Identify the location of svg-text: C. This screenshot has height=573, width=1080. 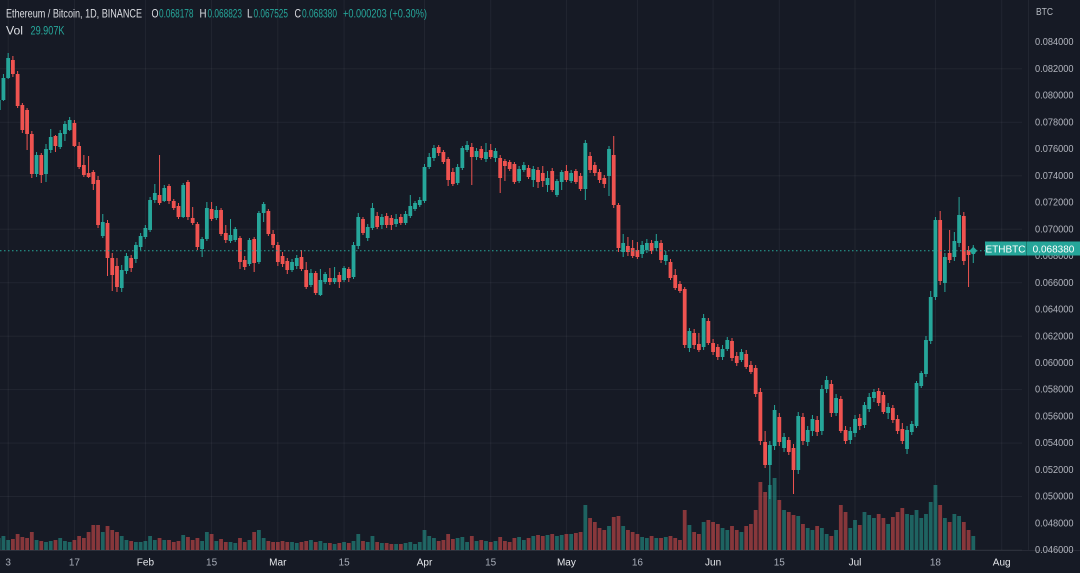
(298, 14).